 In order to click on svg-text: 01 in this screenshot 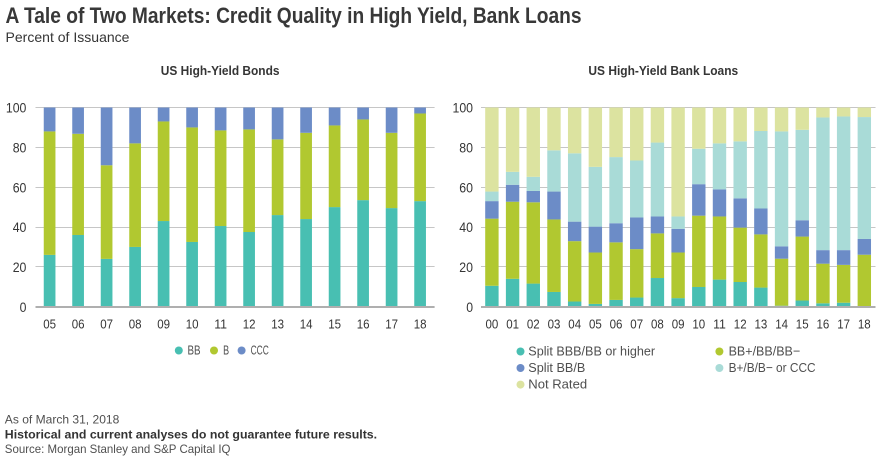, I will do `click(512, 324)`.